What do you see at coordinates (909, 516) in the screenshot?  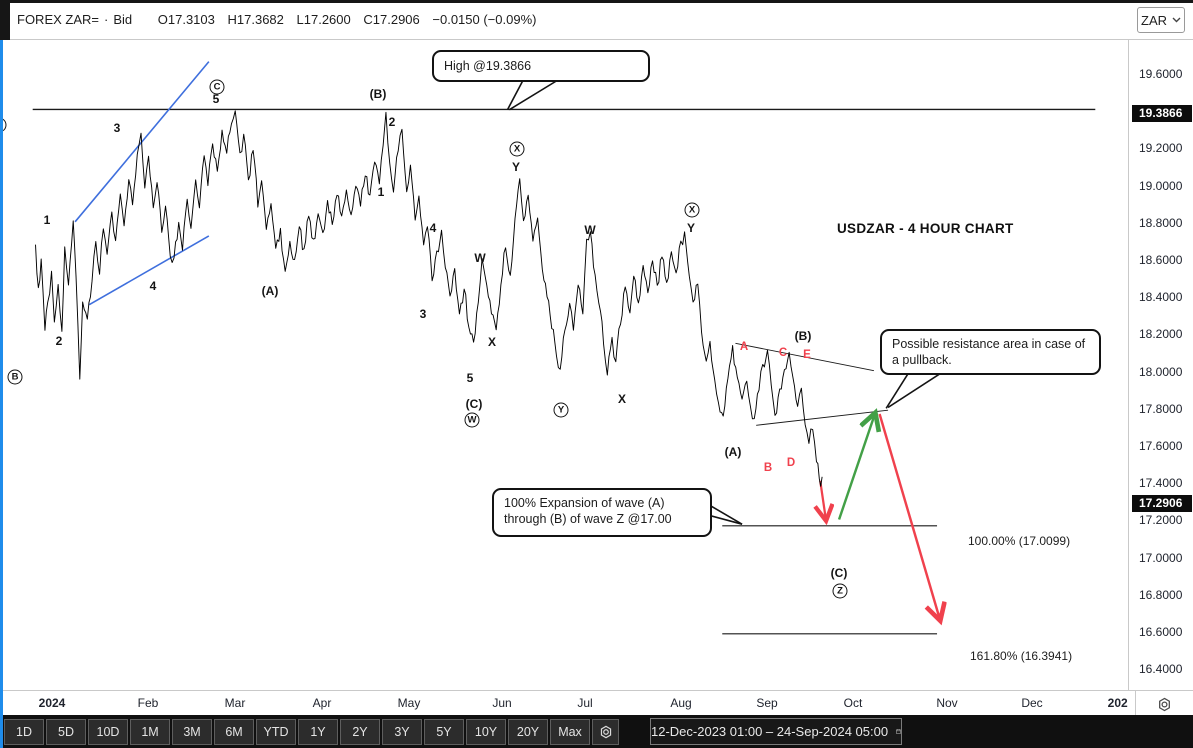 I see `arrow-red-target` at bounding box center [909, 516].